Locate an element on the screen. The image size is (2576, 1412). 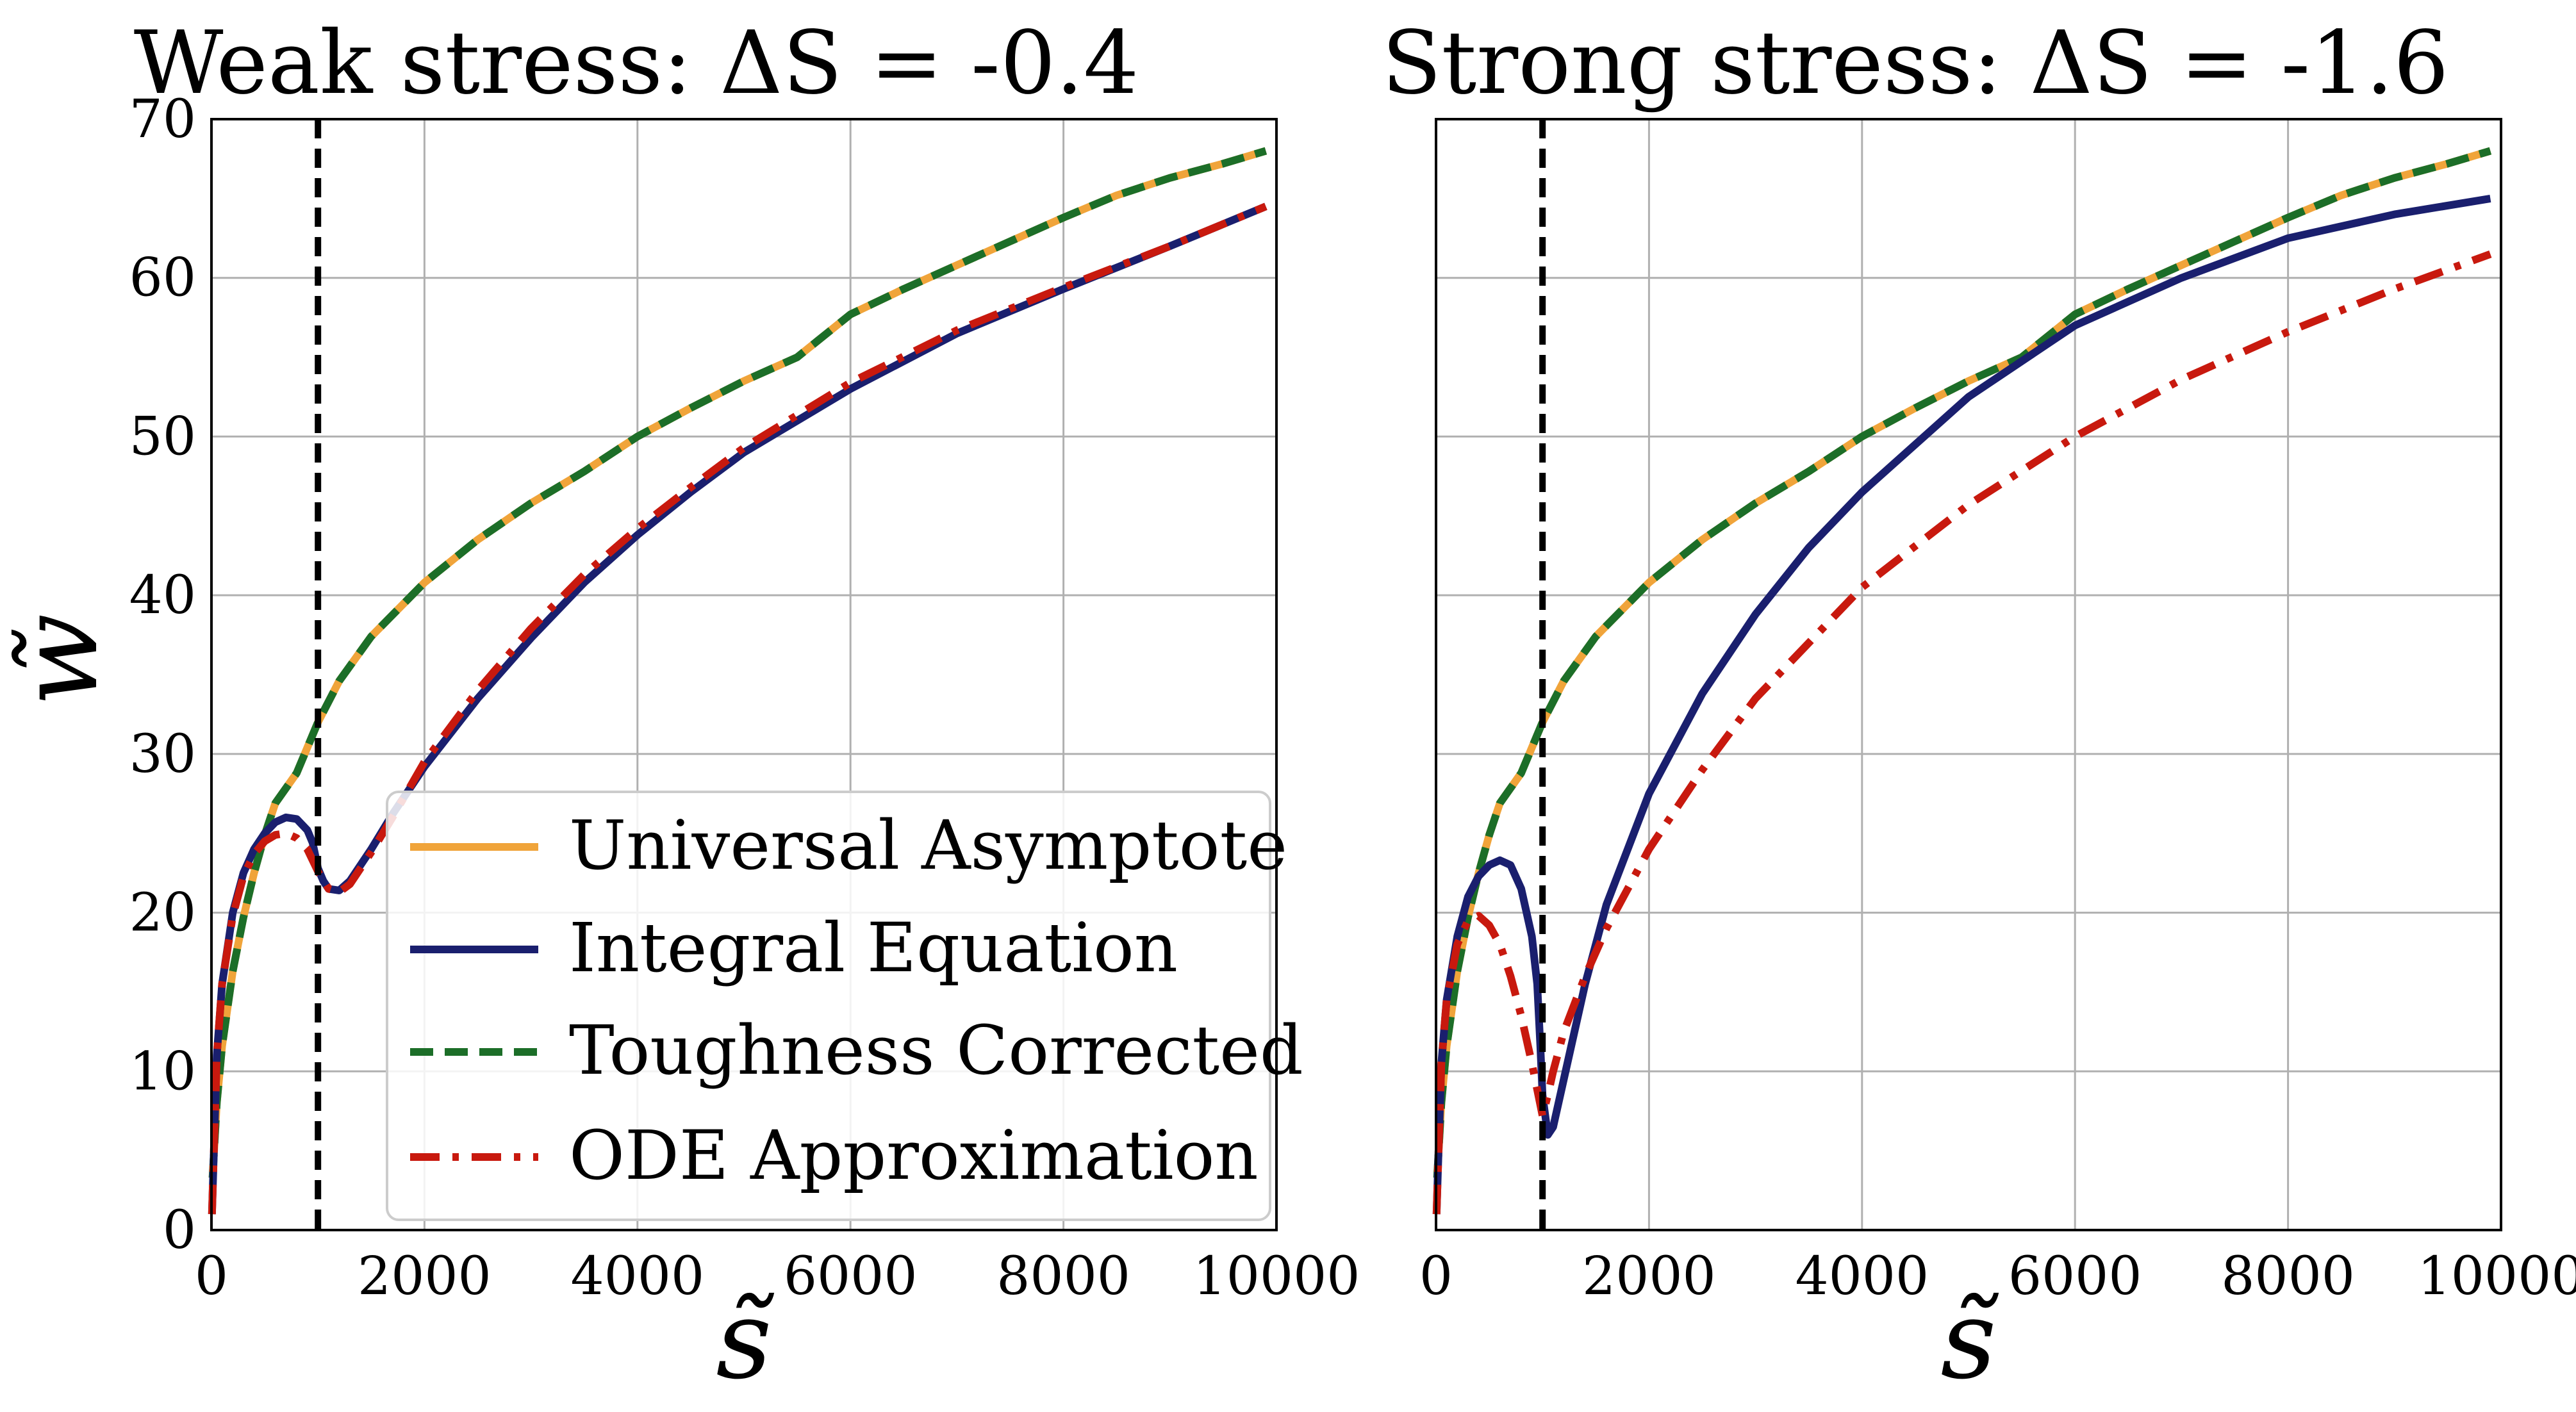
y-tick-label: 30 is located at coordinates (162, 754).